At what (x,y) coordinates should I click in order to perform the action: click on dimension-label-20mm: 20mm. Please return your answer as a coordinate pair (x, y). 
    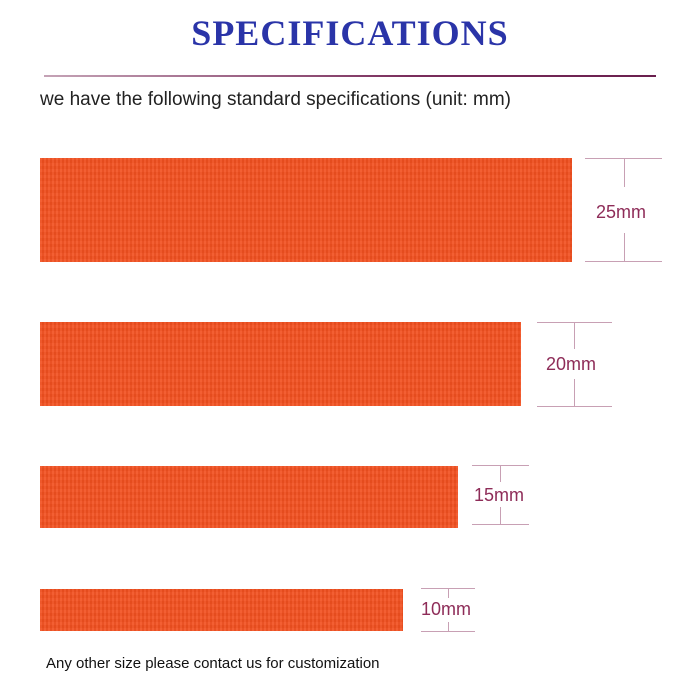
    Looking at the image, I should click on (571, 364).